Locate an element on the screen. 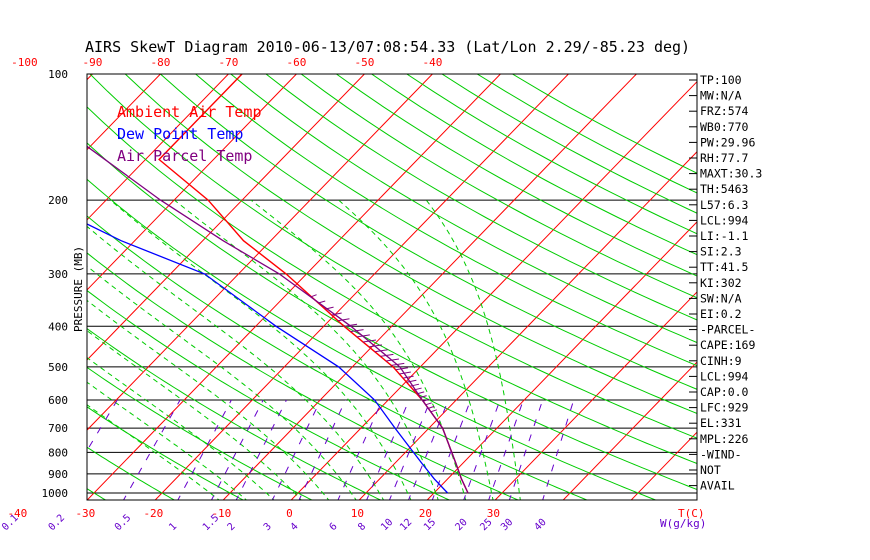 The image size is (870, 560). bottom-temp-tick-label: 20 is located at coordinates (425, 513).